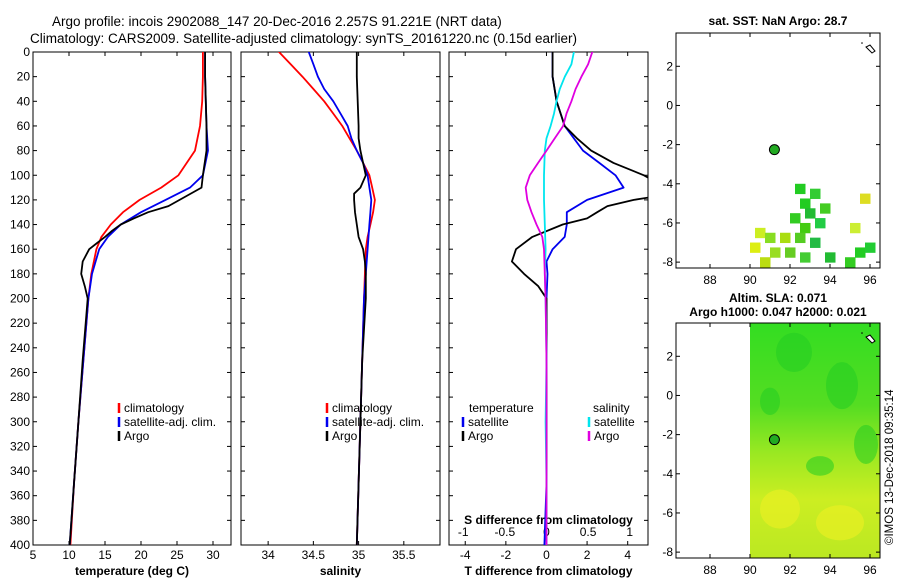 The image size is (900, 580). I want to click on s-tick-label: 0.5, so click(588, 532).